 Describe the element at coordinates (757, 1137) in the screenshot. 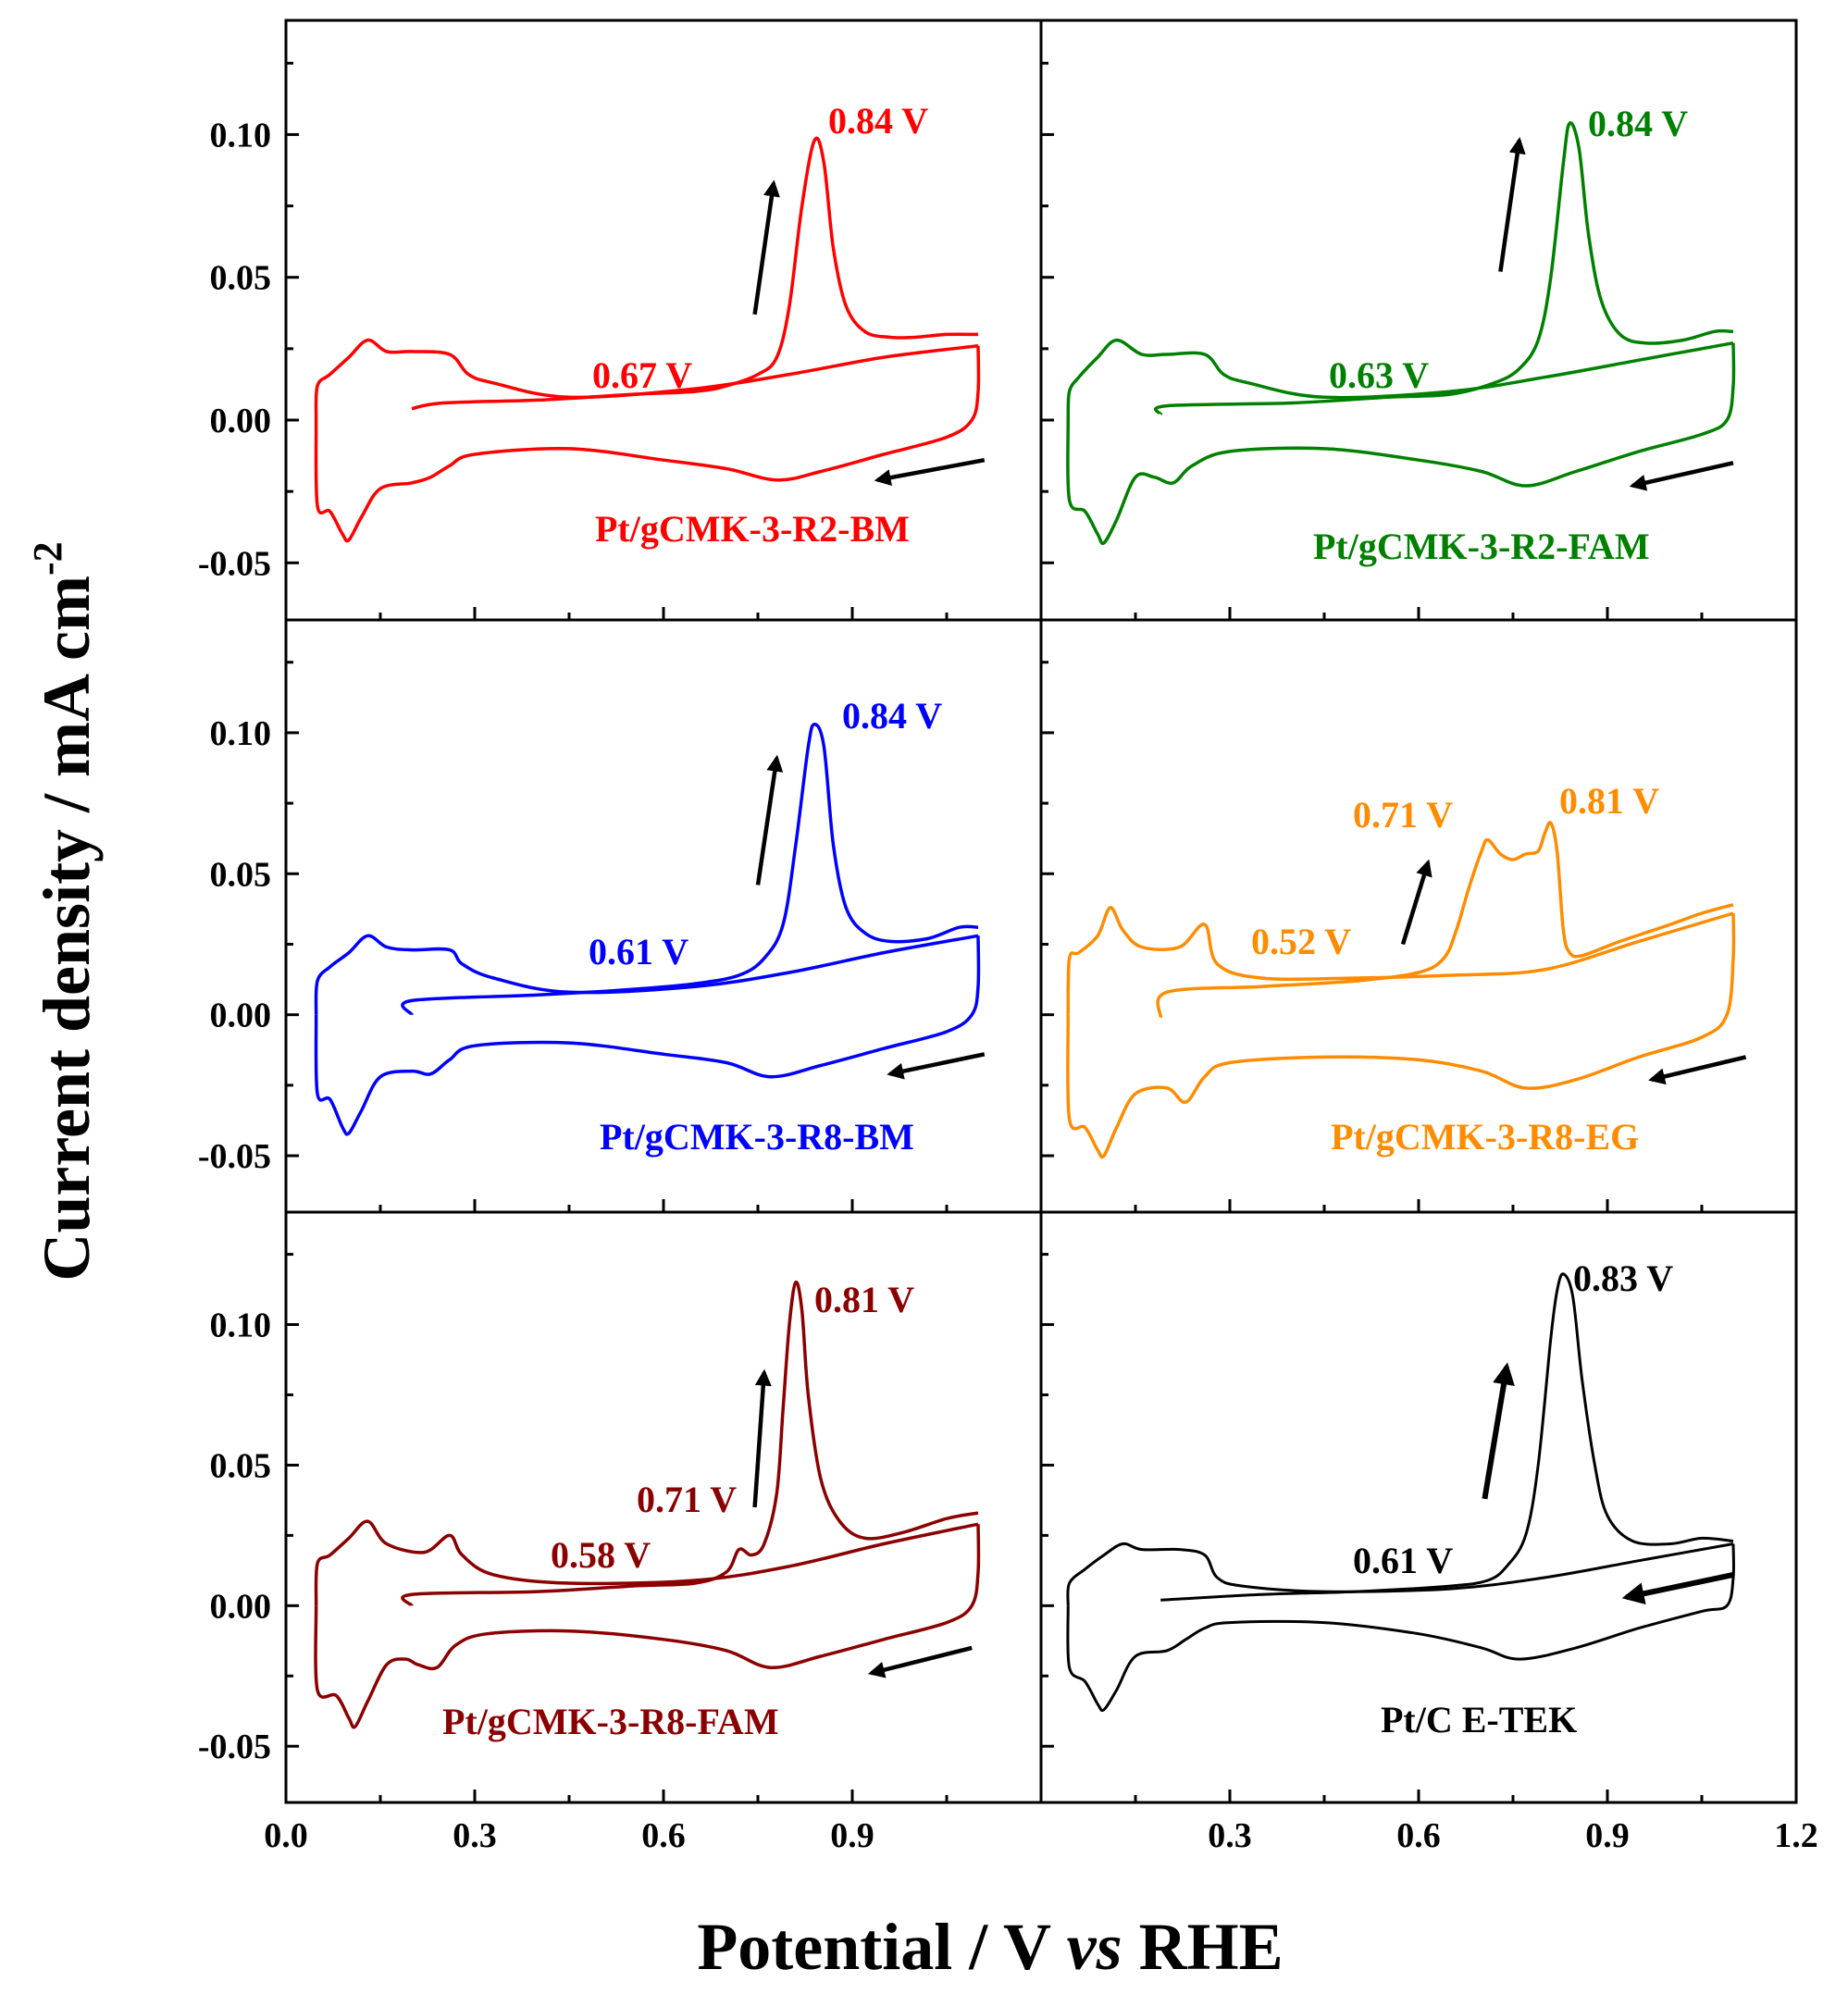

I see `panel-r8-bm-legend: Pt/gCMK-3-R8-BM` at that location.